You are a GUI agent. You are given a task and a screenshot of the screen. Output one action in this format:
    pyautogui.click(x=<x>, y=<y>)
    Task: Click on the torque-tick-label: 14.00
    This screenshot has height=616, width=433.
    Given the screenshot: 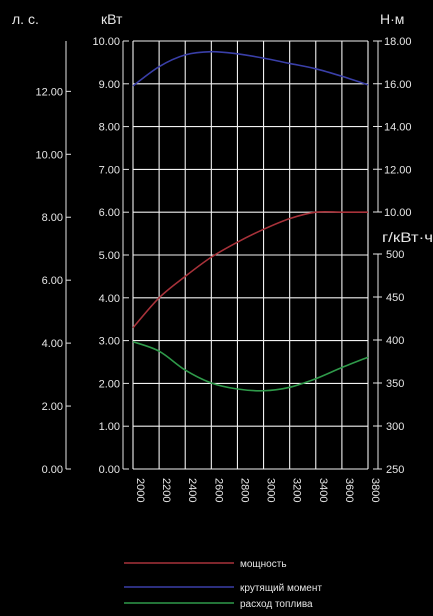 What is the action you would take?
    pyautogui.click(x=398, y=128)
    